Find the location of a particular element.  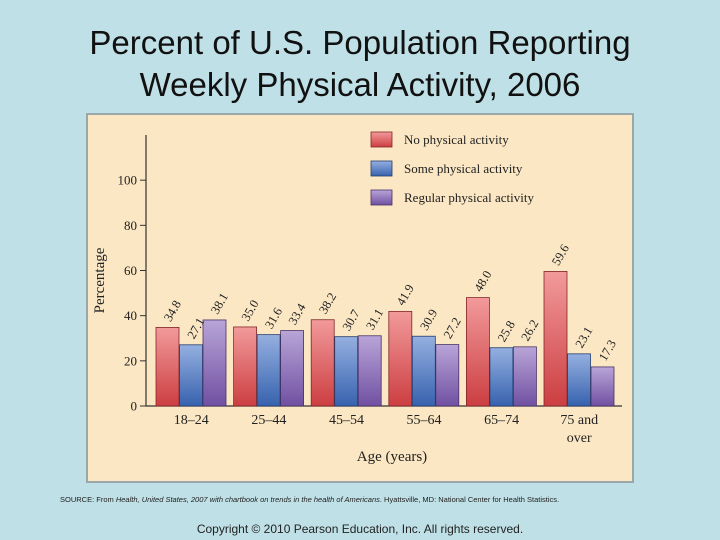

x-tick-label: 25–44 is located at coordinates (268, 420).